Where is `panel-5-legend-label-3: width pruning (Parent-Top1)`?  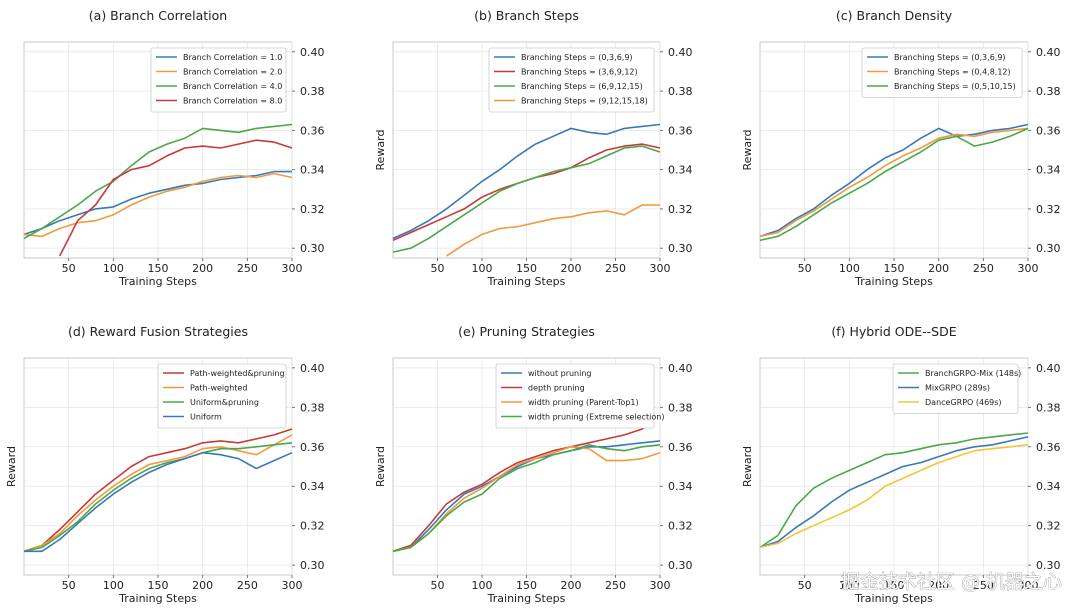 panel-5-legend-label-3: width pruning (Parent-Top1) is located at coordinates (583, 402).